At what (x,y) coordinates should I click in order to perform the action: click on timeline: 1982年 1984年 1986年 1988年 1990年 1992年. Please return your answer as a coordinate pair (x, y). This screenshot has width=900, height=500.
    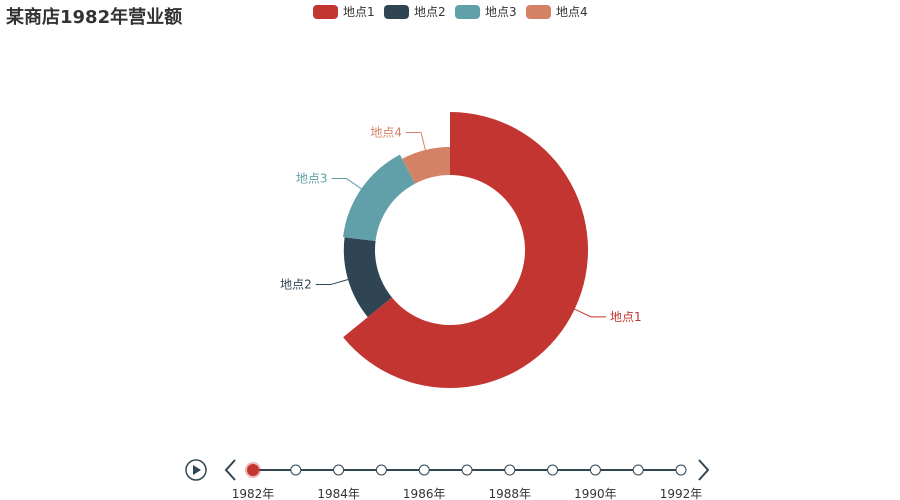
    Looking at the image, I should click on (447, 479).